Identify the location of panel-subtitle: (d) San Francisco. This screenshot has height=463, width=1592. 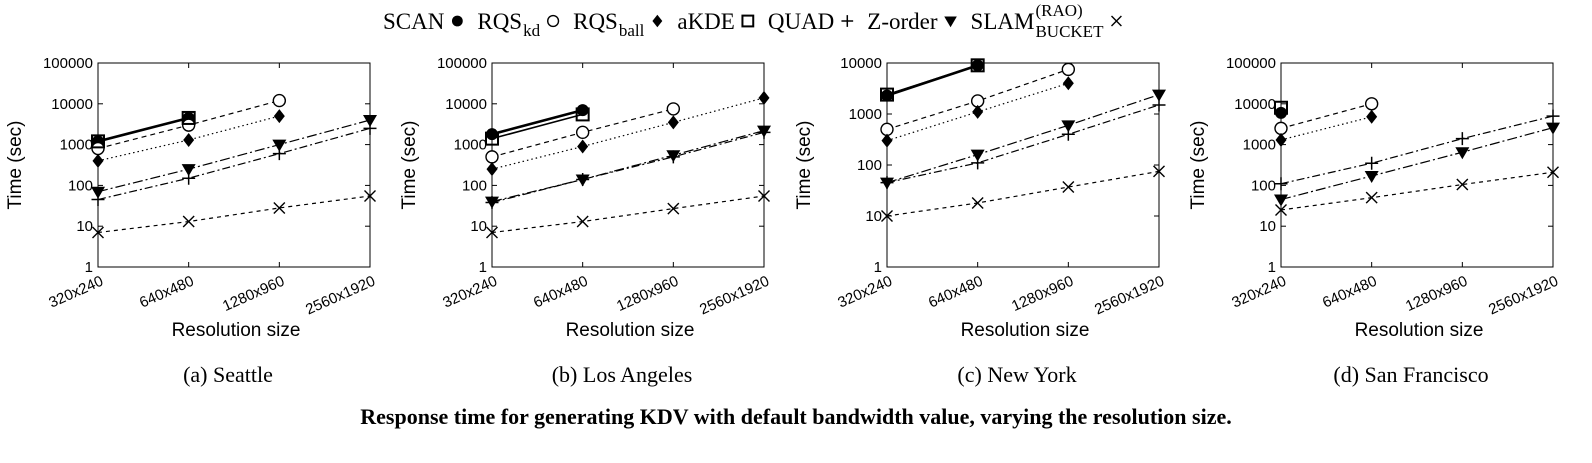
(1410, 374).